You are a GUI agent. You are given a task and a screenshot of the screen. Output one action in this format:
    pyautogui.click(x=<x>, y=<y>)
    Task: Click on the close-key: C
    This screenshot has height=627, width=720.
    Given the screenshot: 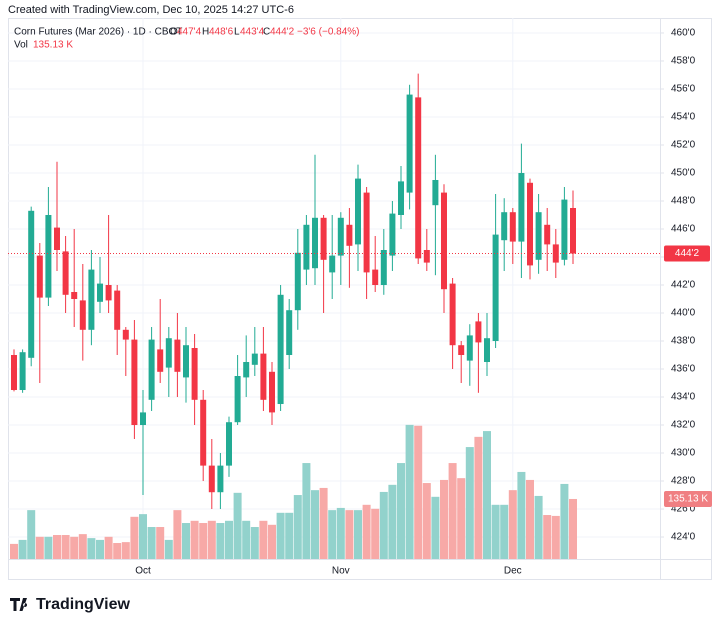 What is the action you would take?
    pyautogui.click(x=266, y=32)
    